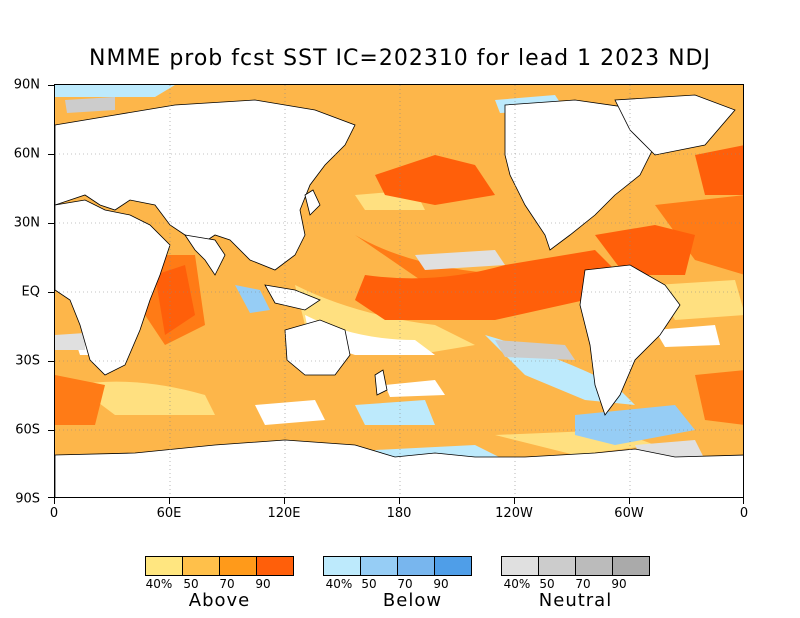  Describe the element at coordinates (26, 154) in the screenshot. I see `y-tick-label-60n: 60N` at that location.